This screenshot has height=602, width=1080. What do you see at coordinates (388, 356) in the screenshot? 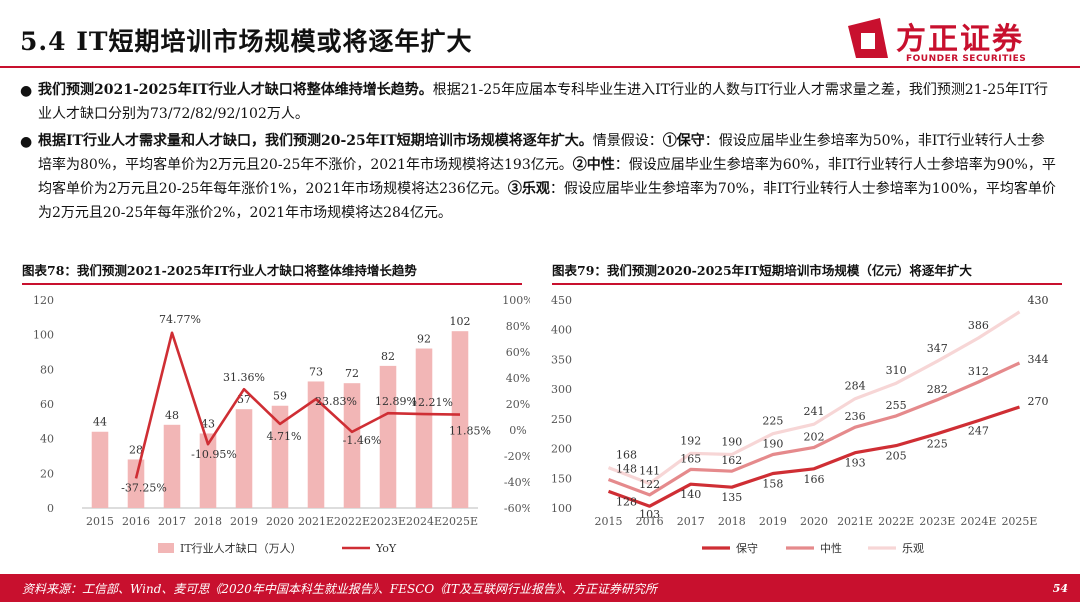
I see `bar-value-label: 82` at bounding box center [388, 356].